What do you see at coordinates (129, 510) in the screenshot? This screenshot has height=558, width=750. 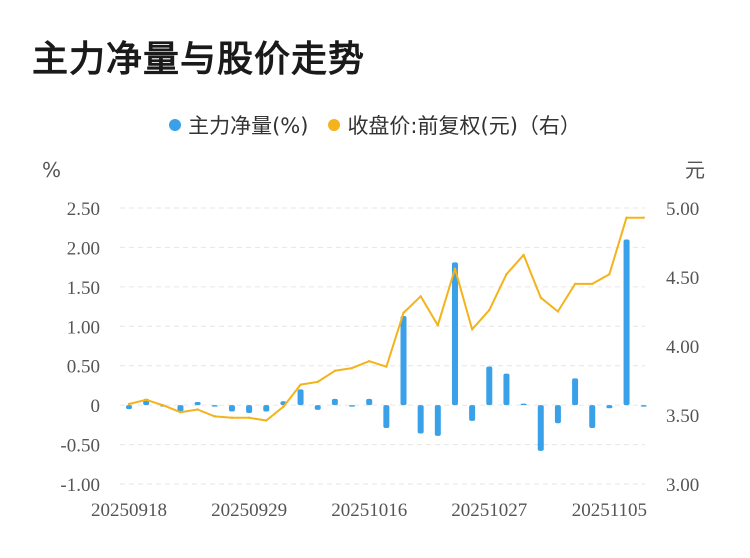 I see `x-tick-label: 20250918` at bounding box center [129, 510].